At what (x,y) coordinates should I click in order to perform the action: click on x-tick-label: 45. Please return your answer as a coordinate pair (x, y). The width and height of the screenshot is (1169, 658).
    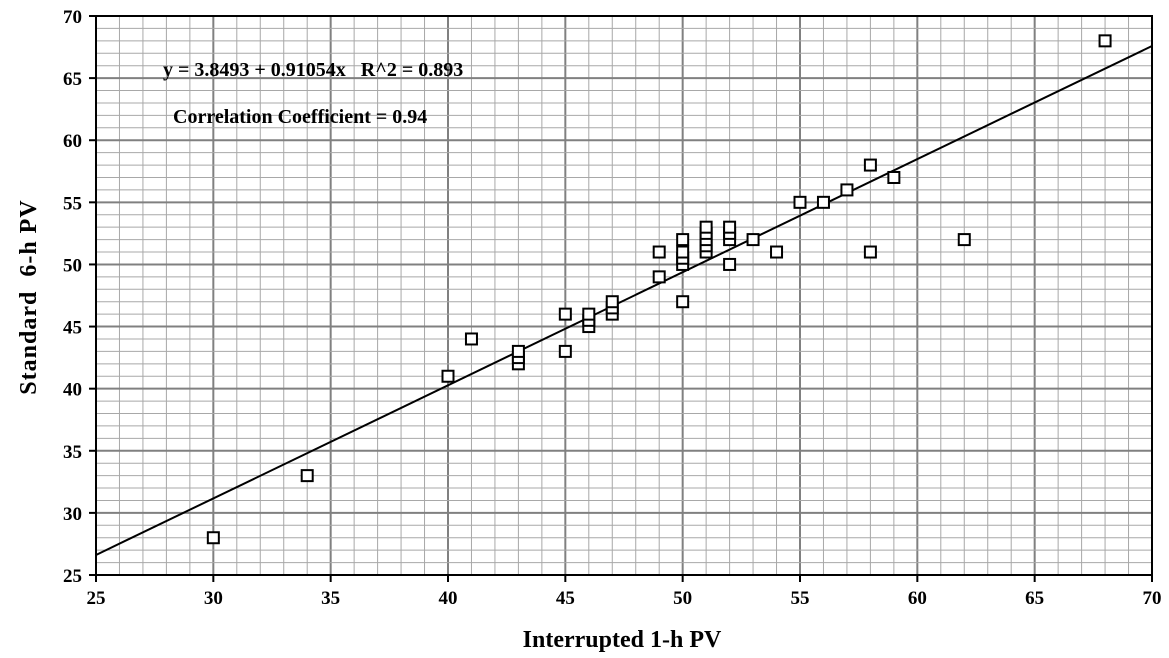
    Looking at the image, I should click on (565, 598).